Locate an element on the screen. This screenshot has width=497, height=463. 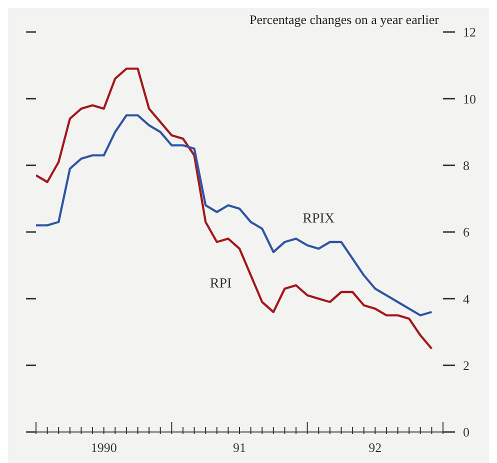
y-tick-label: 2 is located at coordinates (466, 365).